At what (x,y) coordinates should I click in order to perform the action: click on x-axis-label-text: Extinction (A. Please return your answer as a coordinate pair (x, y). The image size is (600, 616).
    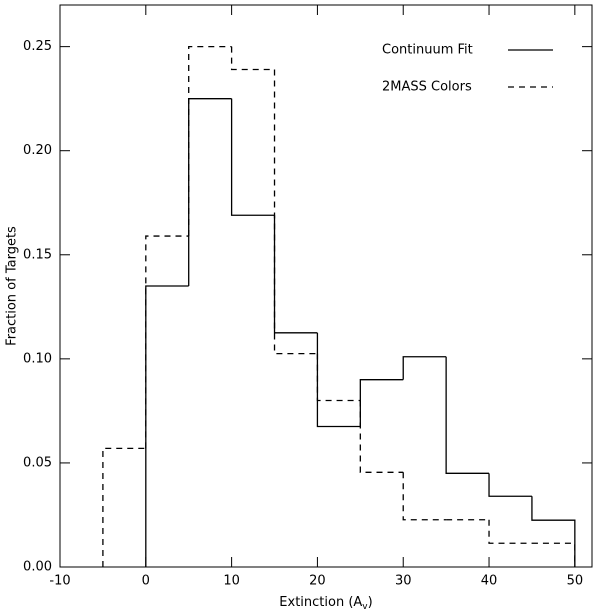
    Looking at the image, I should click on (320, 602).